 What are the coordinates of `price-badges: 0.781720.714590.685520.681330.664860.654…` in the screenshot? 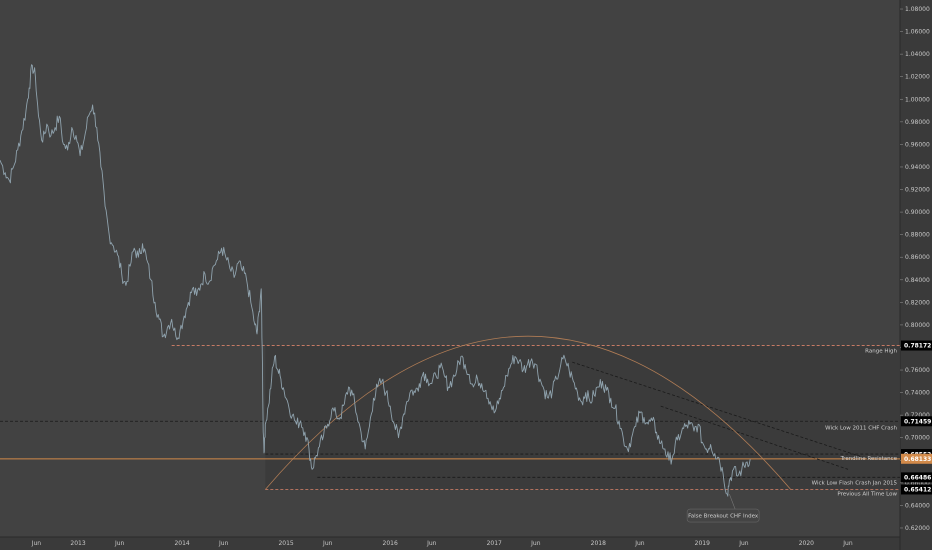 It's located at (916, 417).